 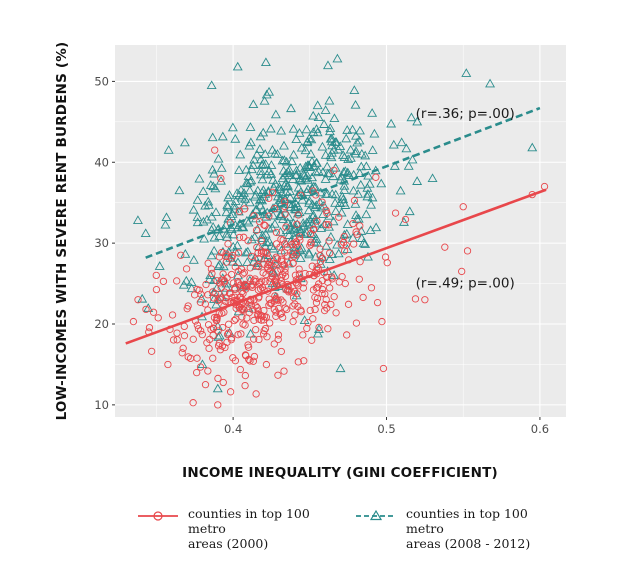 I want to click on y-tick-label: 10, so click(x=101, y=405).